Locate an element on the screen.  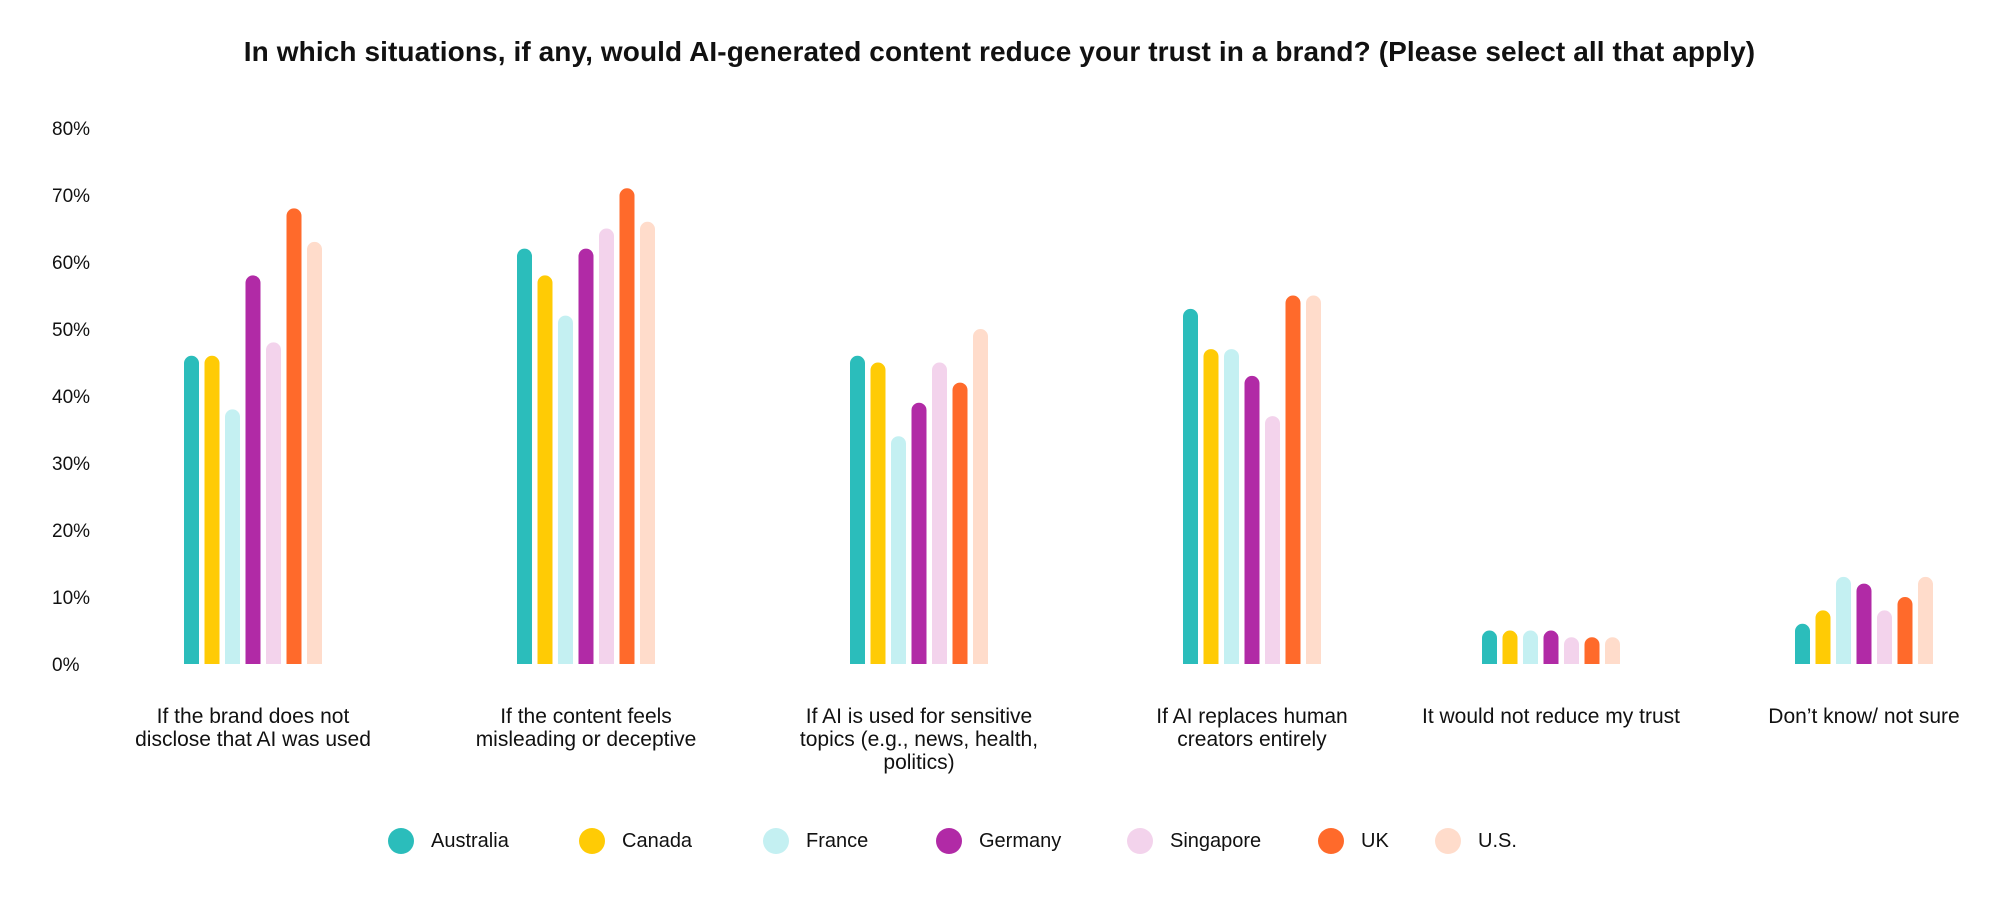
bar-singapore-cat1 is located at coordinates (273, 503).